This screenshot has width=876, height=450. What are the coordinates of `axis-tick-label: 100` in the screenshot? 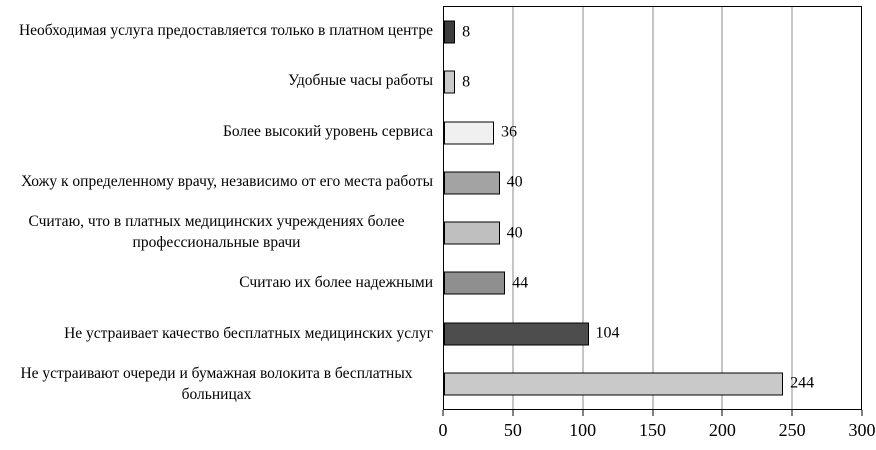 It's located at (583, 430).